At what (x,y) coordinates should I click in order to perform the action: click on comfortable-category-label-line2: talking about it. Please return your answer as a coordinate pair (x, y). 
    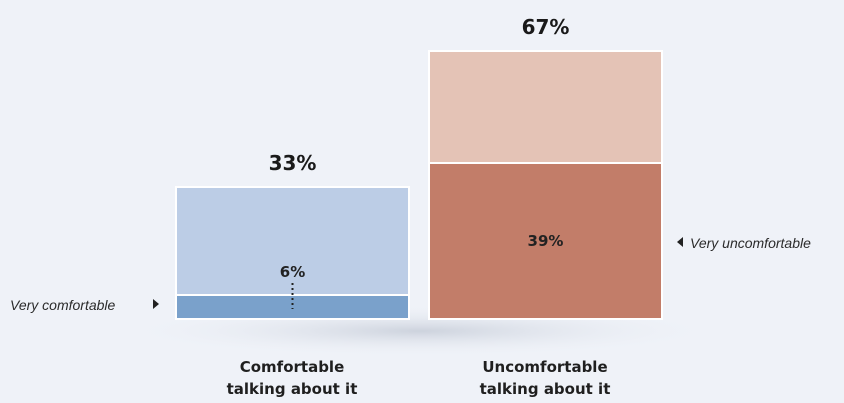
    Looking at the image, I should click on (292, 389).